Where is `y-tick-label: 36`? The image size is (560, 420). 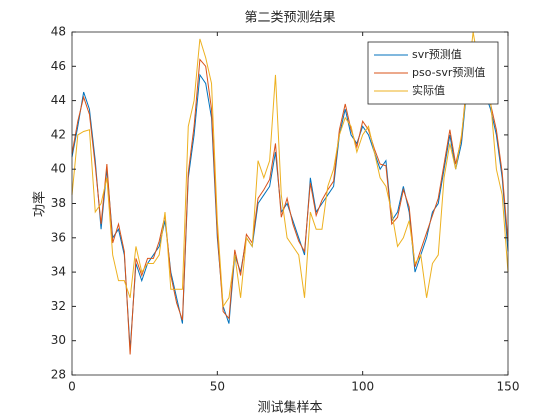
y-tick-label: 36 is located at coordinates (58, 237).